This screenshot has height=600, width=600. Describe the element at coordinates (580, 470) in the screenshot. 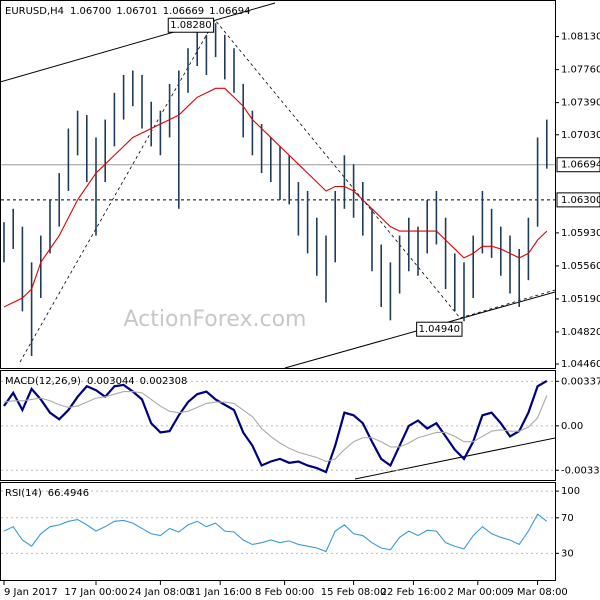

I see `y-tick-label: -0.003363` at that location.